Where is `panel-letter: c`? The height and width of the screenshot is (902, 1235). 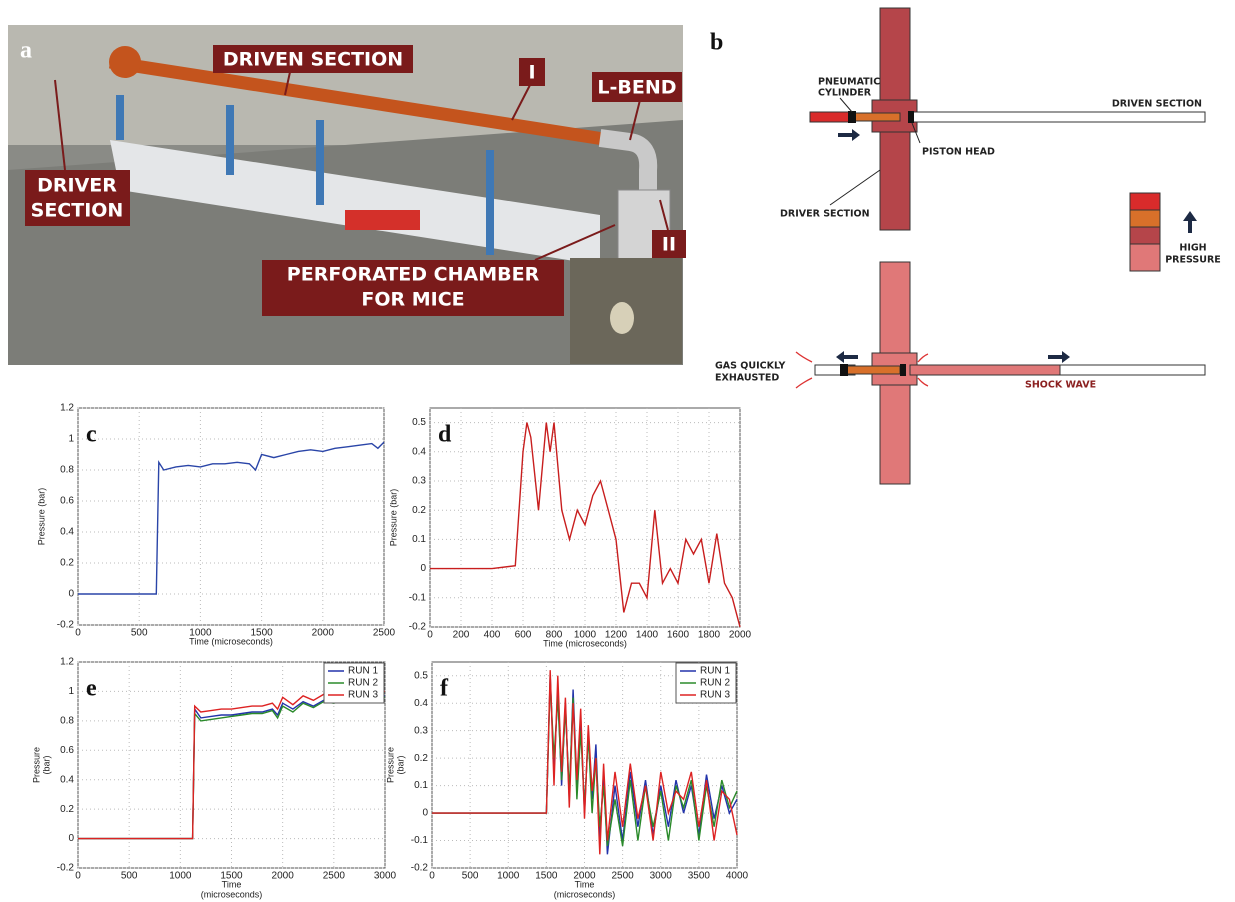
panel-letter: c is located at coordinates (91, 435).